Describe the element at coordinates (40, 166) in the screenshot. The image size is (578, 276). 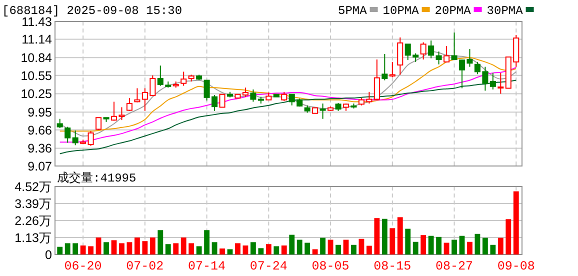
I see `y-tick-label: 9.07` at that location.